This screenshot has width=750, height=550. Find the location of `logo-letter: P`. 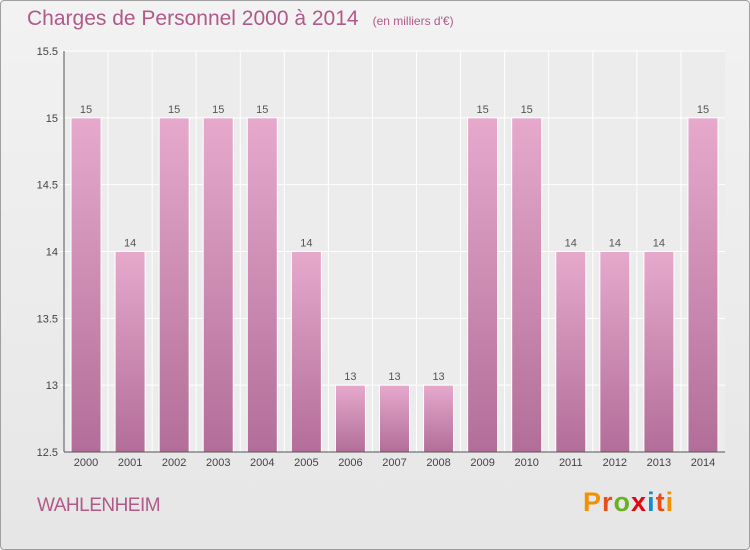

logo-letter: P is located at coordinates (593, 502).